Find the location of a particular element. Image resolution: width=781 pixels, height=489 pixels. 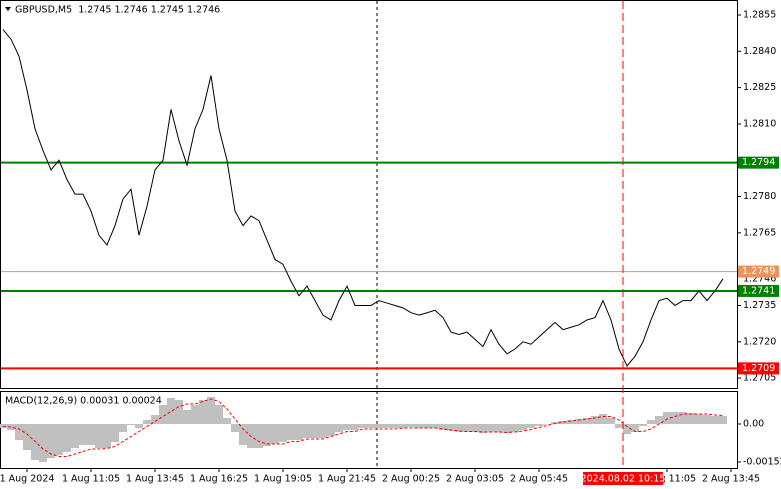

x-tick-label: 1 Aug 16:25 is located at coordinates (219, 479).